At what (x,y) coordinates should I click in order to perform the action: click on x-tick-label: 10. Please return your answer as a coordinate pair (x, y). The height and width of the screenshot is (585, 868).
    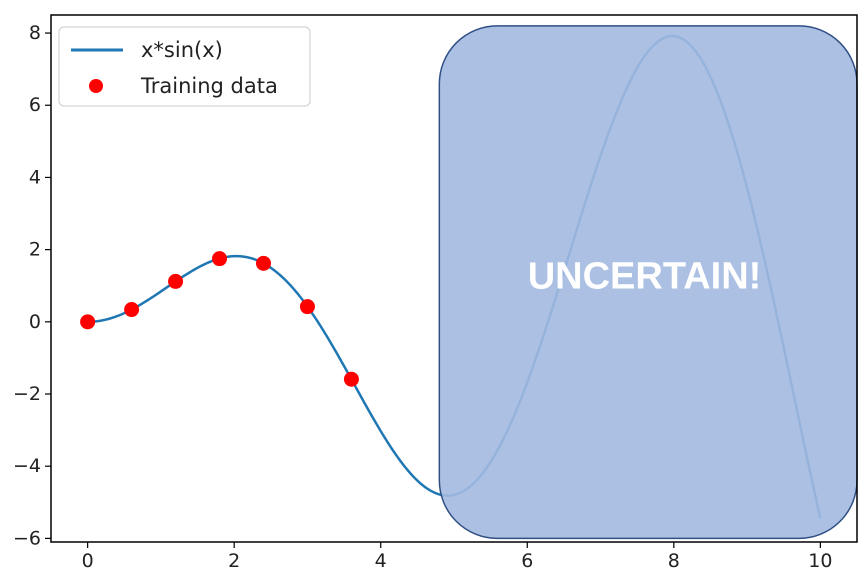
    Looking at the image, I should click on (820, 561).